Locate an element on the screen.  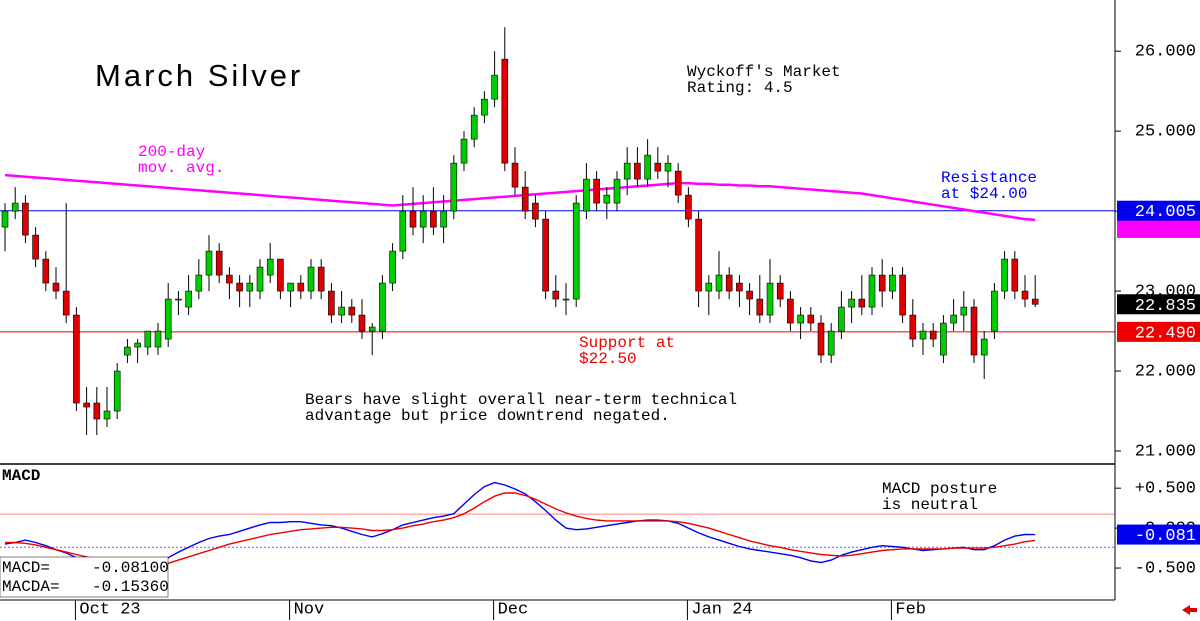
level-note: Resistance is located at coordinates (989, 178).